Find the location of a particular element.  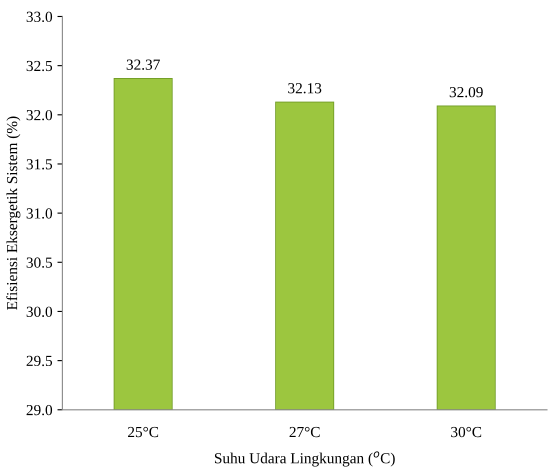

data-label: 32.09 is located at coordinates (466, 92).